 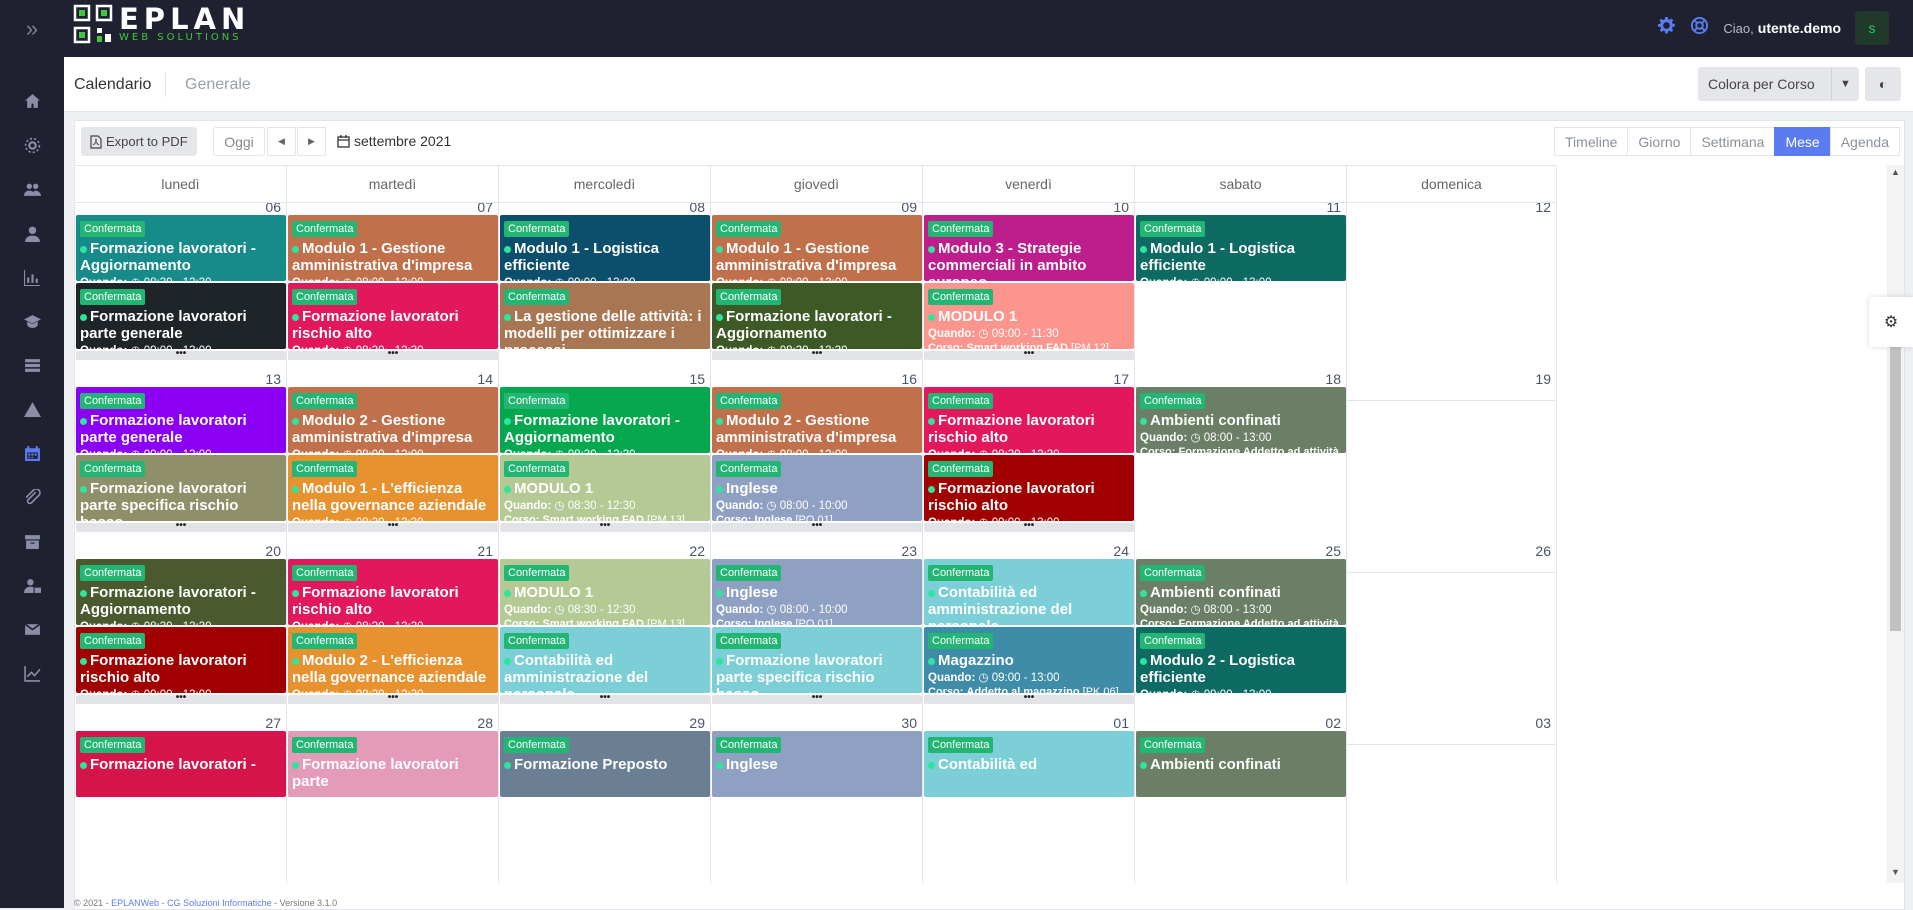 What do you see at coordinates (139, 141) in the screenshot?
I see `export-pdf-button: Export to PDF` at bounding box center [139, 141].